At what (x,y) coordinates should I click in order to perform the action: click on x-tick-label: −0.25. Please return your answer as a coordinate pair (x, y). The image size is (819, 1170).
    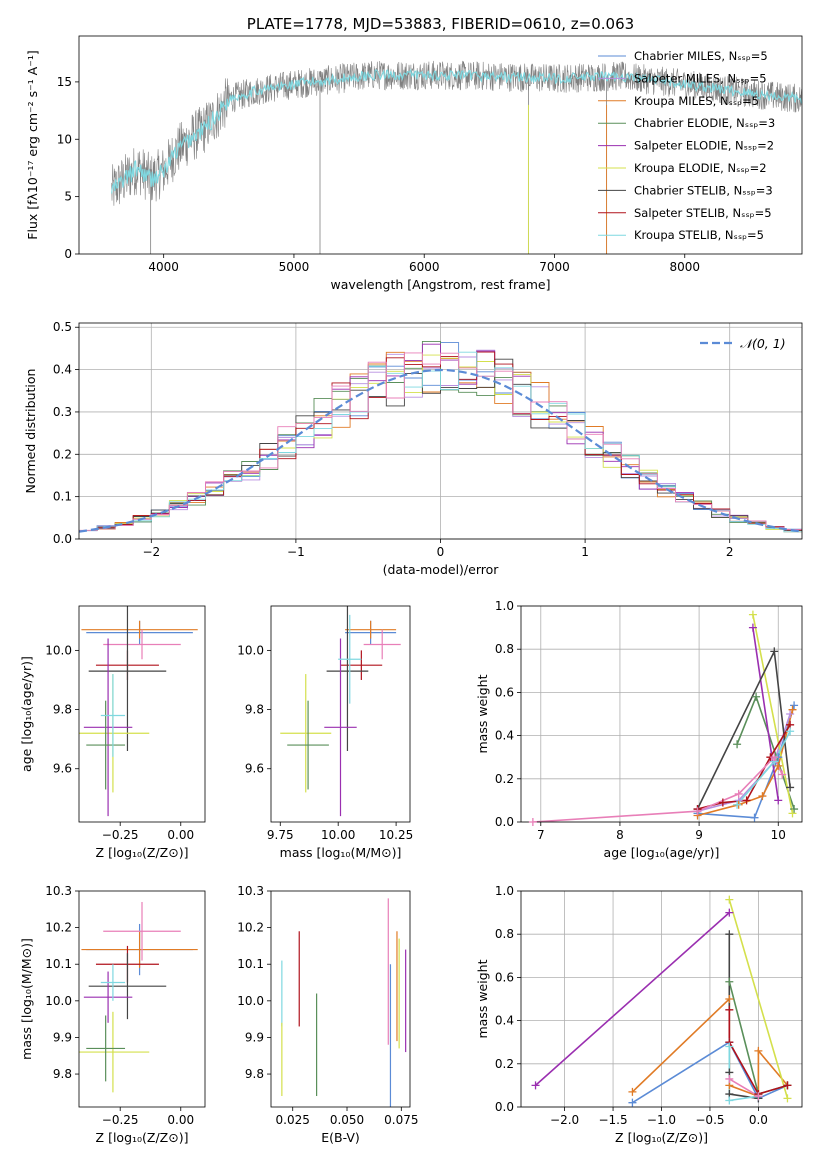
    Looking at the image, I should click on (120, 835).